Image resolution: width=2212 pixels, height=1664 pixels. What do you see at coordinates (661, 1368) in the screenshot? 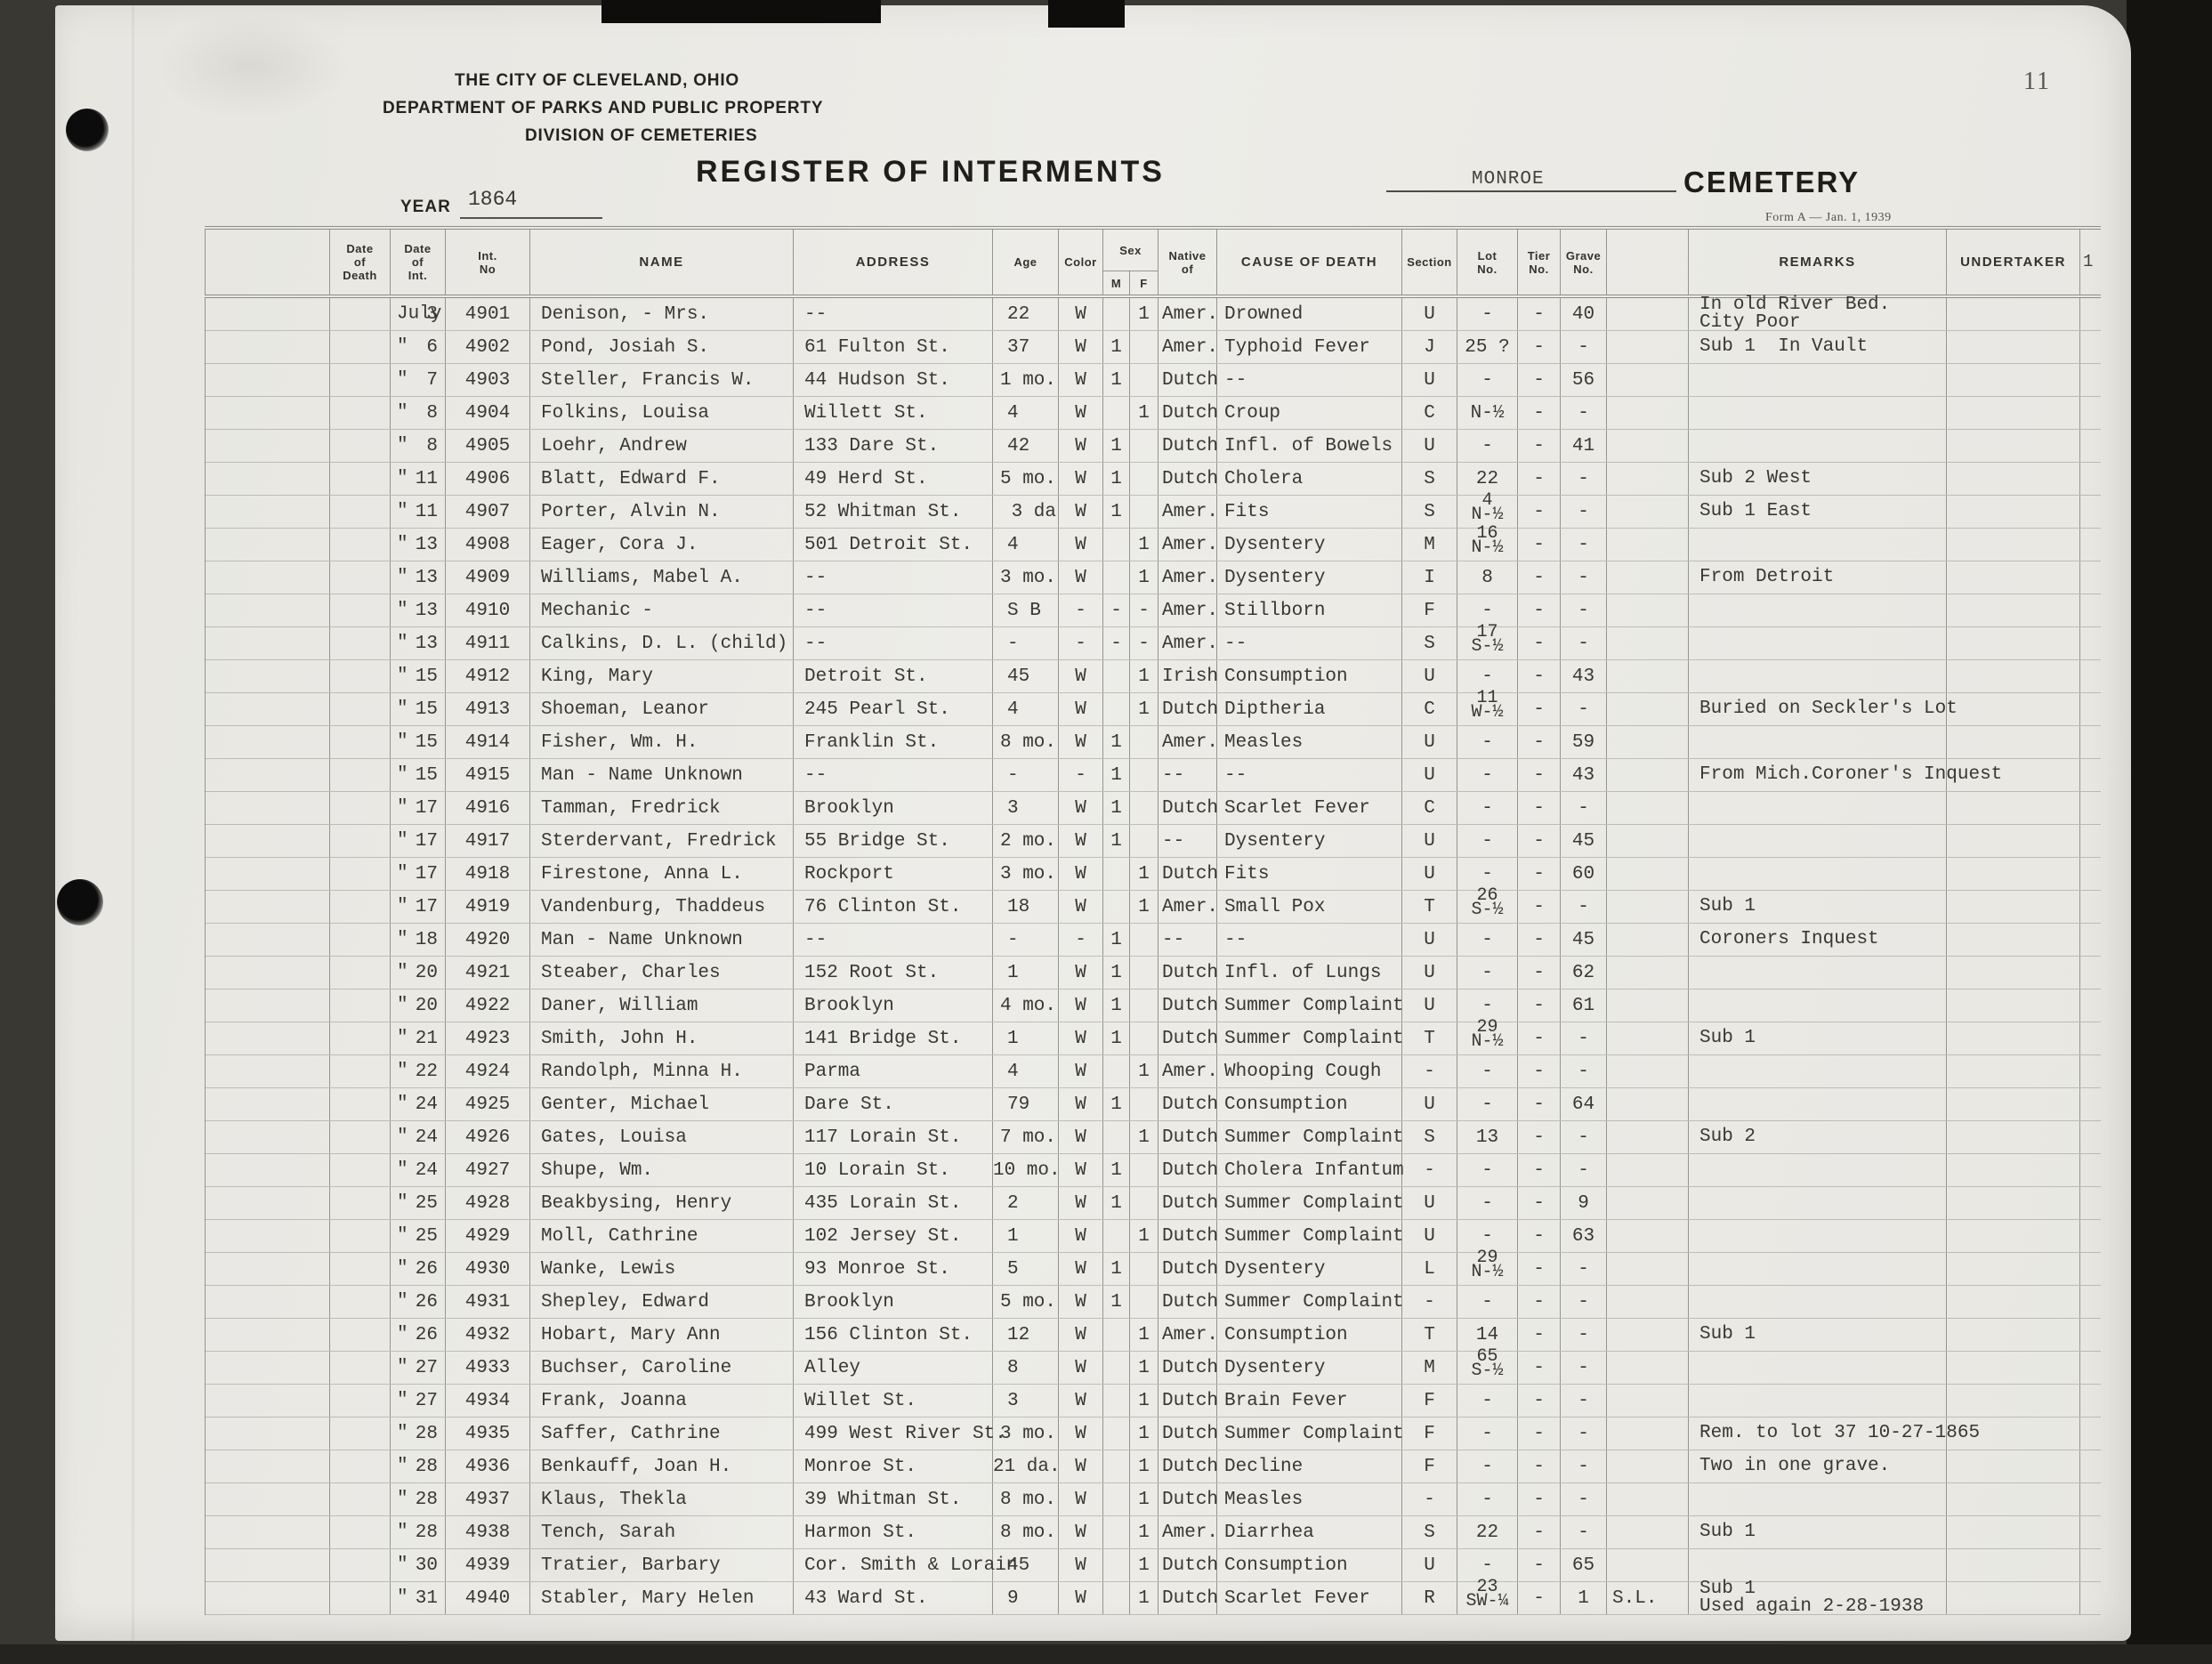
I see `cell-name: Buchser, Caroline` at bounding box center [661, 1368].